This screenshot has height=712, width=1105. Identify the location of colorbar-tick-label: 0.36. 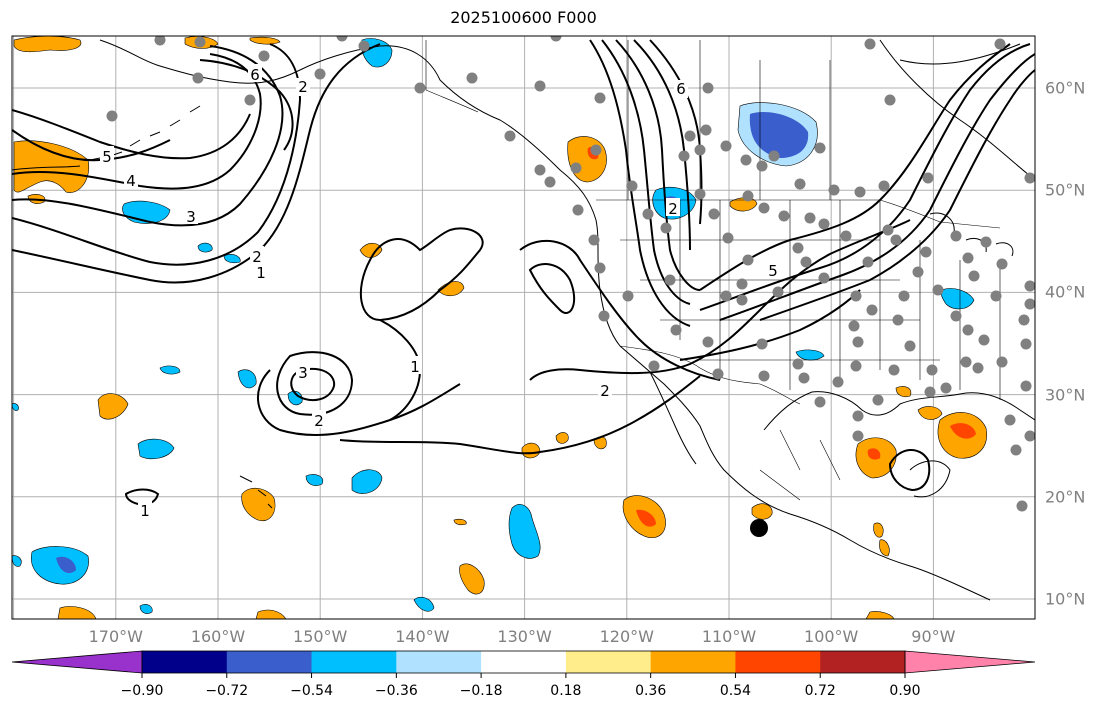
(651, 691).